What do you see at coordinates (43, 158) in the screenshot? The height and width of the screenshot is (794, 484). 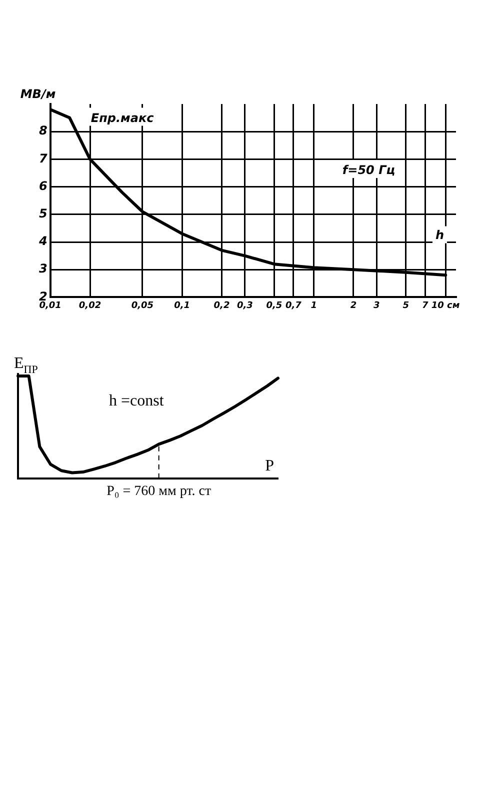 I see `y-tick-label: 7` at bounding box center [43, 158].